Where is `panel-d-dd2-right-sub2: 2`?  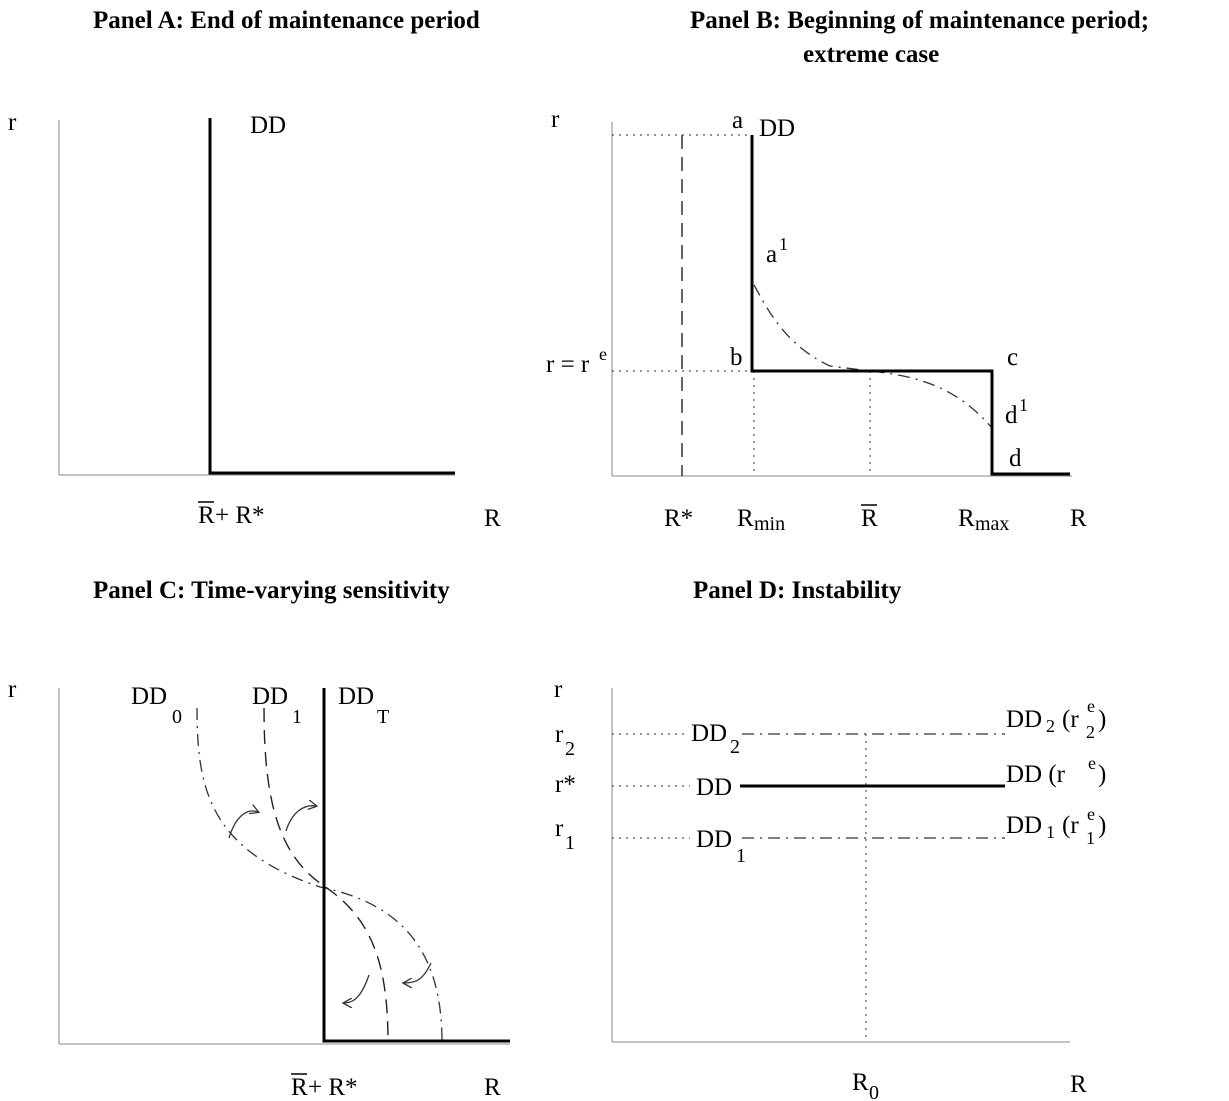
panel-d-dd2-right-sub2: 2 is located at coordinates (1090, 732).